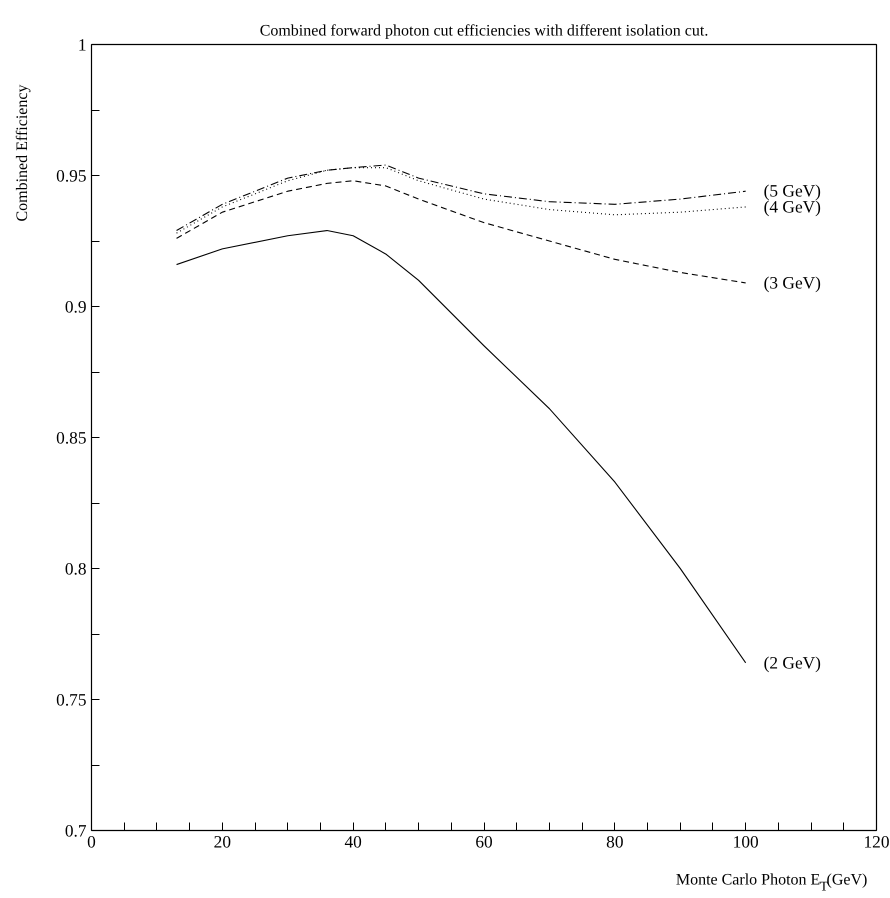 The image size is (890, 898). I want to click on series-label: (3 GeV), so click(793, 282).